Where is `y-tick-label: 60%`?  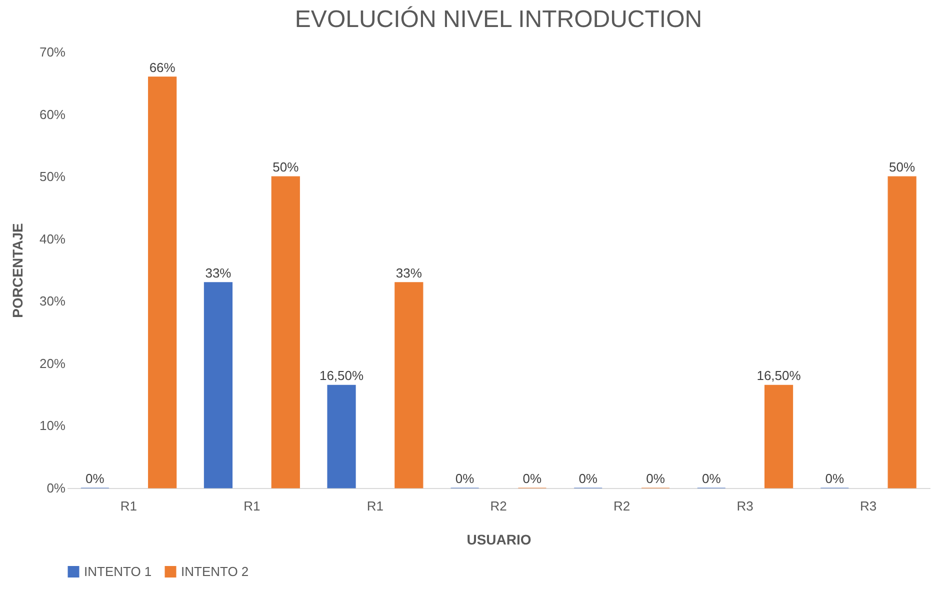 y-tick-label: 60% is located at coordinates (52, 114).